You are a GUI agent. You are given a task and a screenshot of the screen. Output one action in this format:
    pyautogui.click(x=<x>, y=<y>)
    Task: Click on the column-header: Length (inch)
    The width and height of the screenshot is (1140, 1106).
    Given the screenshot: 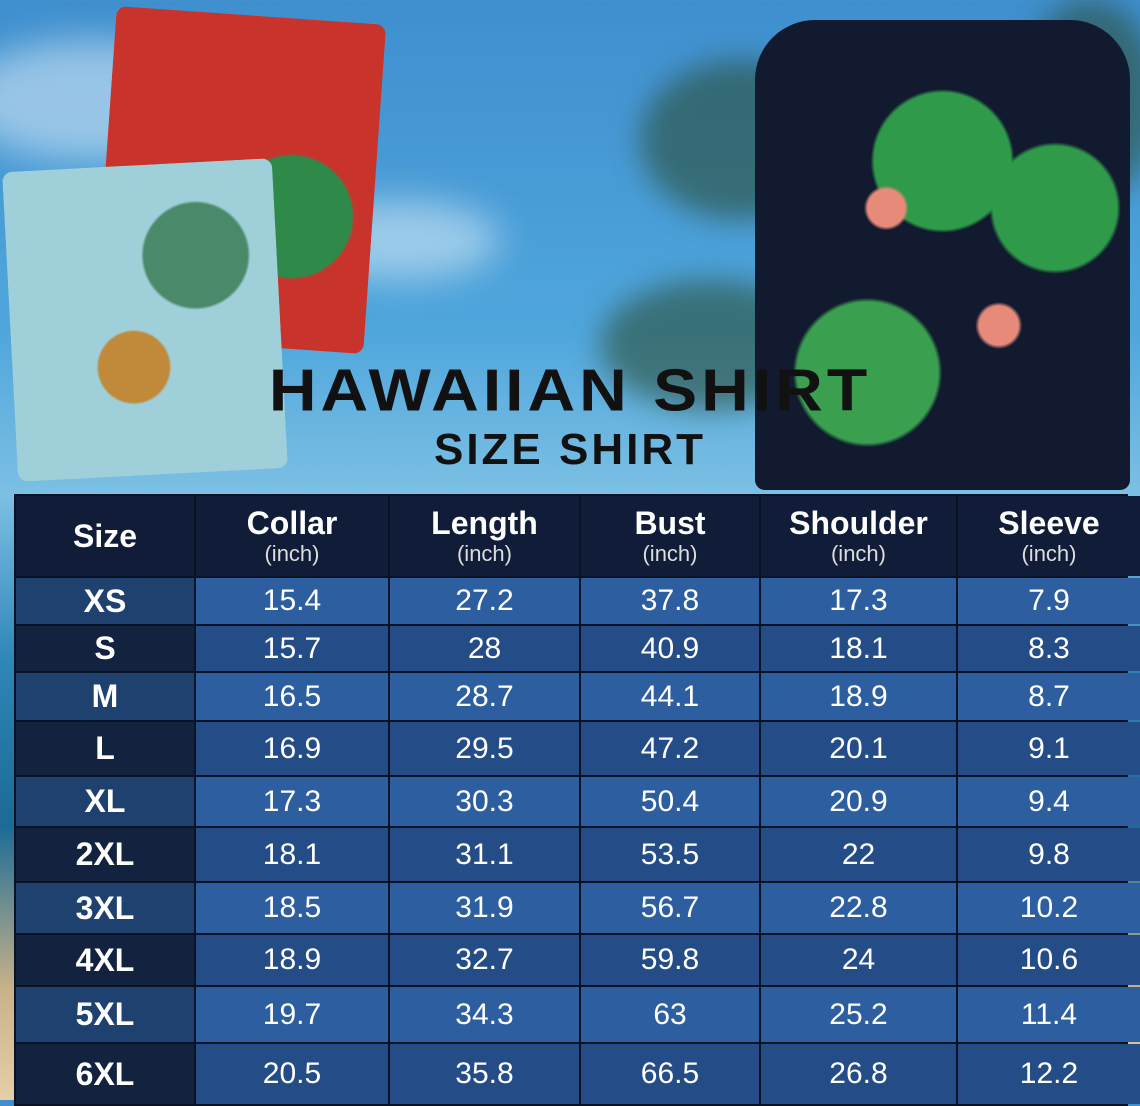 What is the action you would take?
    pyautogui.click(x=484, y=536)
    